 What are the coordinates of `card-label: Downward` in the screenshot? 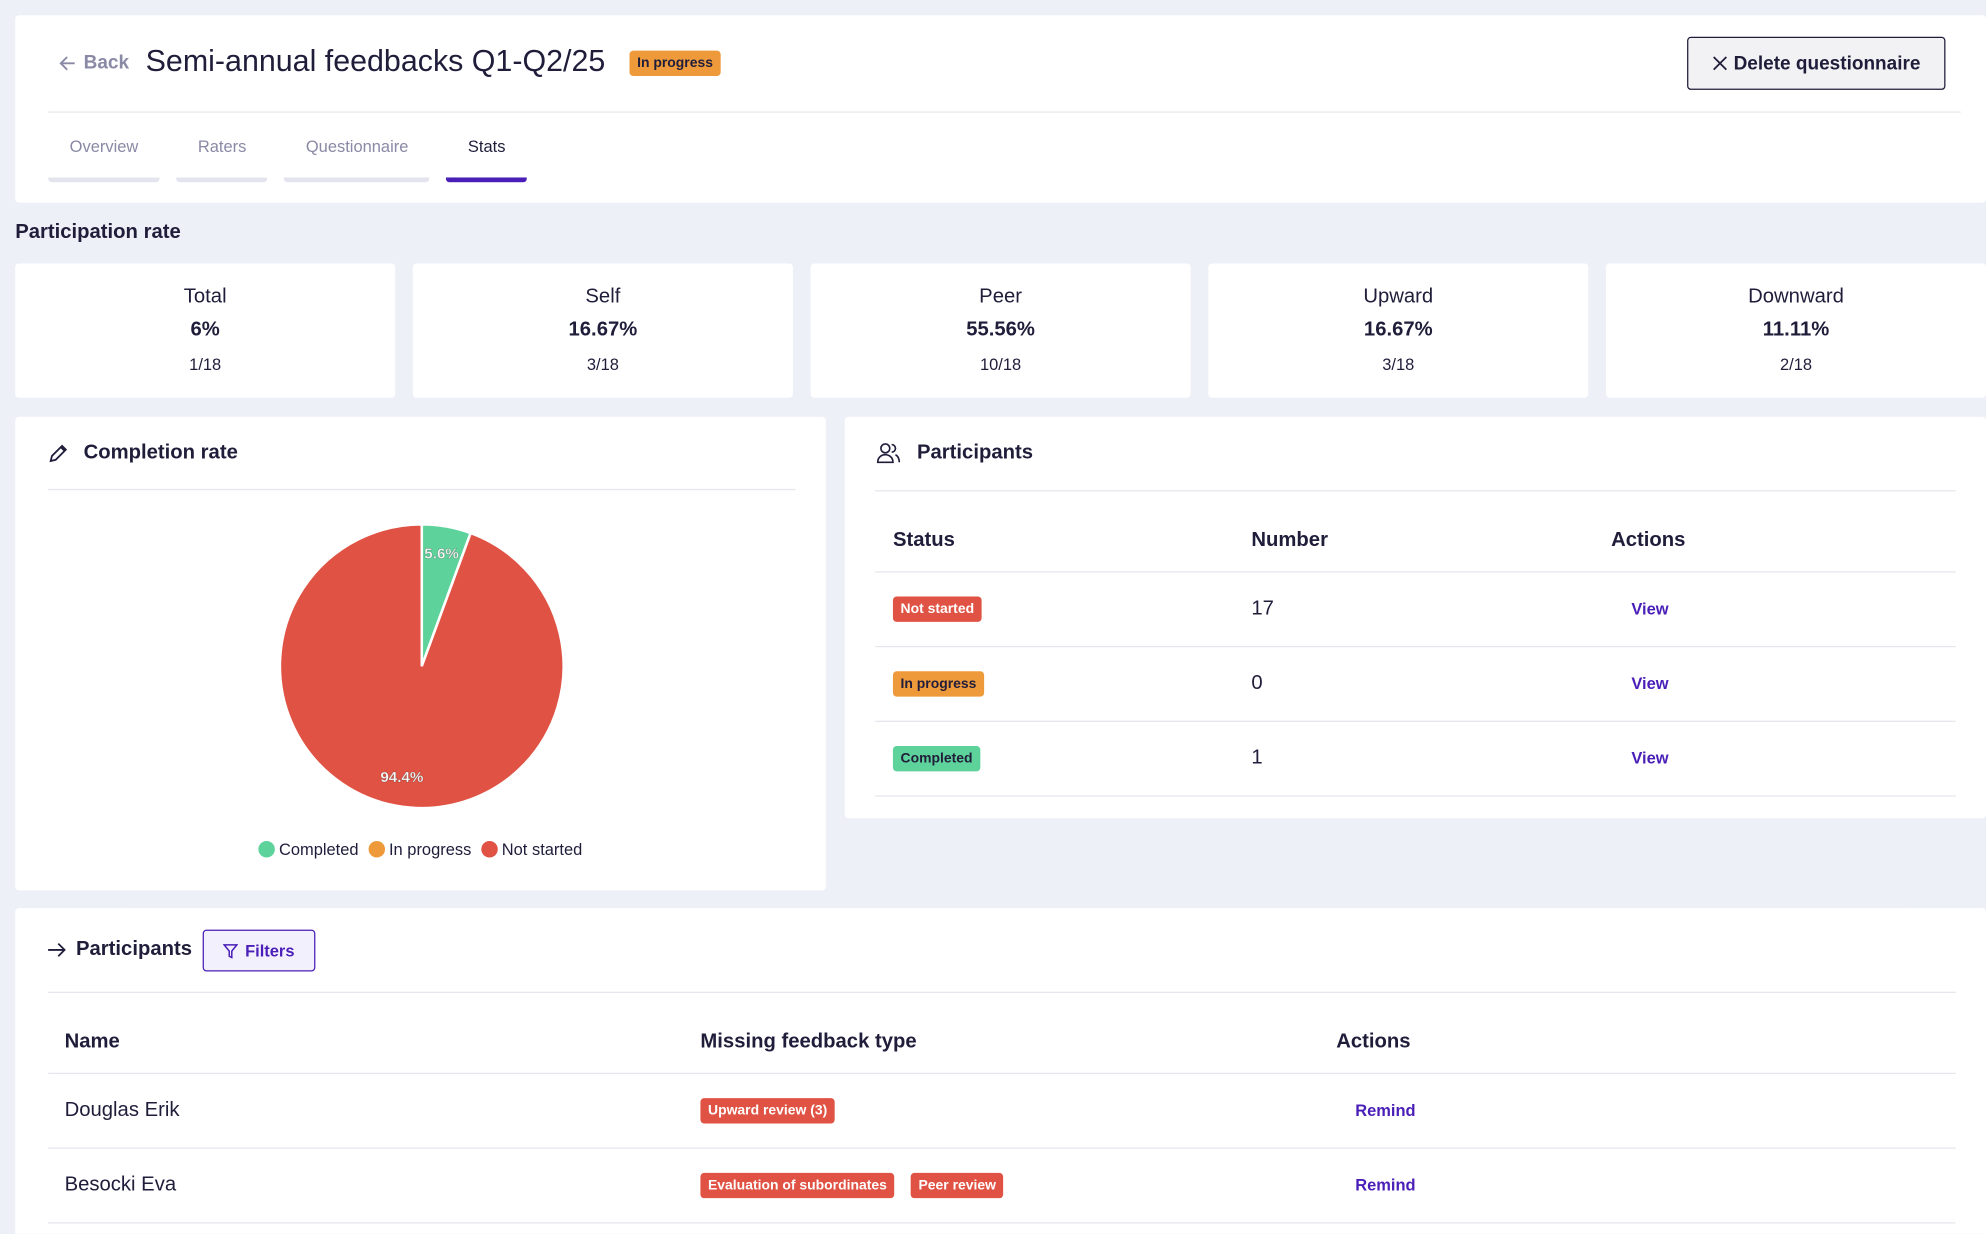 It's located at (1796, 297).